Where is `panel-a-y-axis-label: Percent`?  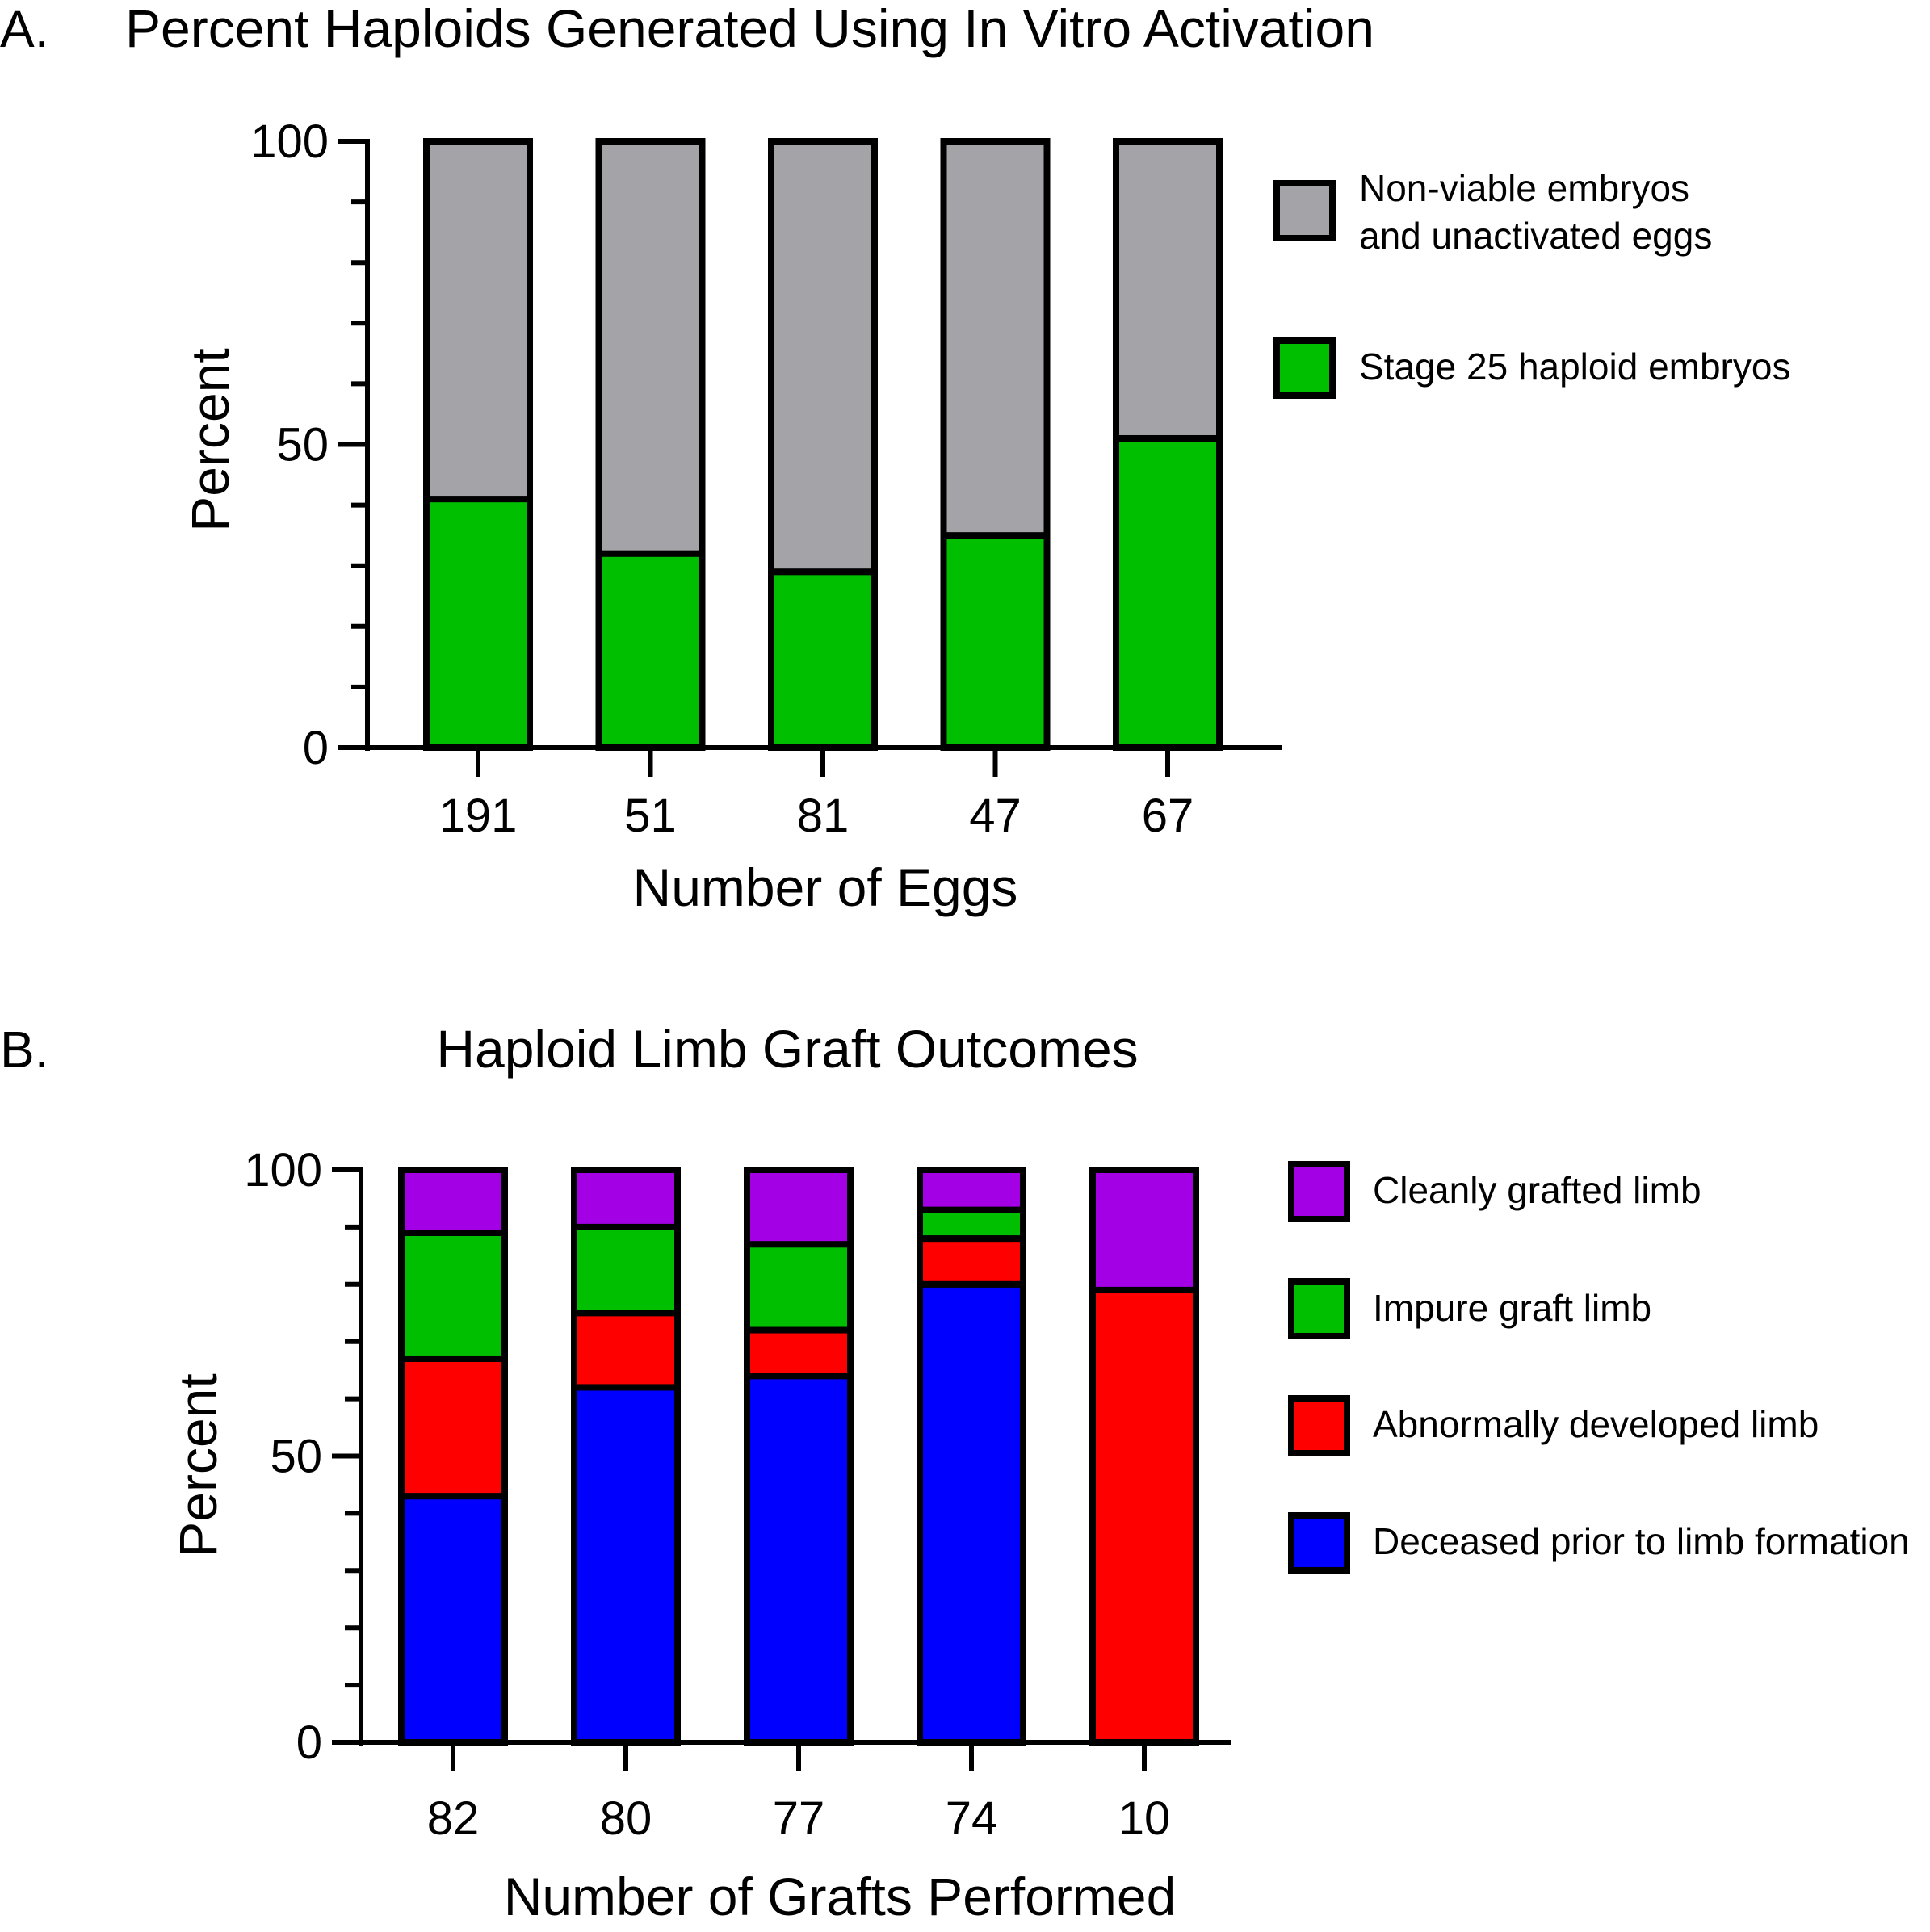
panel-a-y-axis-label: Percent is located at coordinates (210, 440).